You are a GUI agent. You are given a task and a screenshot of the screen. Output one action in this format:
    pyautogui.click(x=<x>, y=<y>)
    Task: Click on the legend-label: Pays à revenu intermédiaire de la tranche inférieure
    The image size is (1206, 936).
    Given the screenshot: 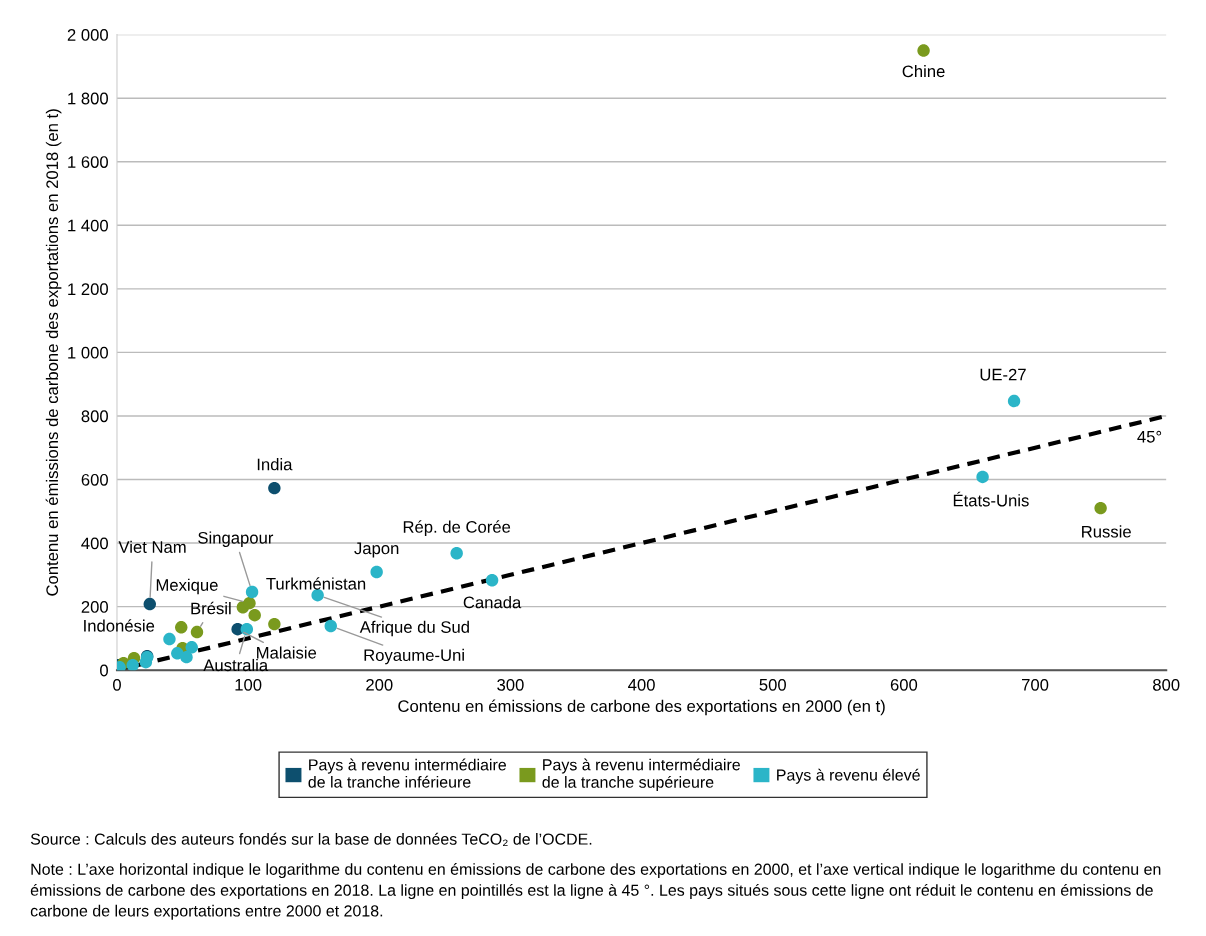 What is the action you would take?
    pyautogui.click(x=407, y=773)
    